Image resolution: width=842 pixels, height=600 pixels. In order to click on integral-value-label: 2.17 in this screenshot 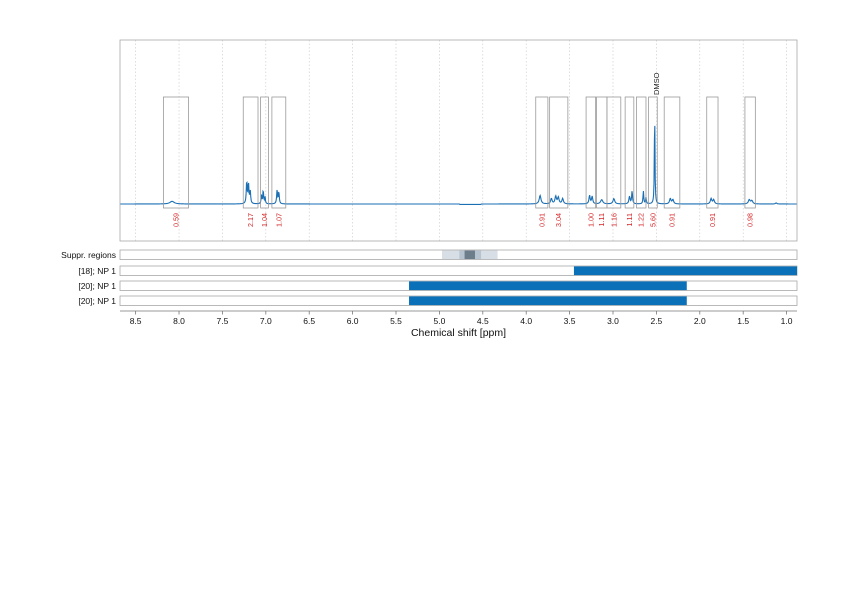, I will do `click(250, 220)`.